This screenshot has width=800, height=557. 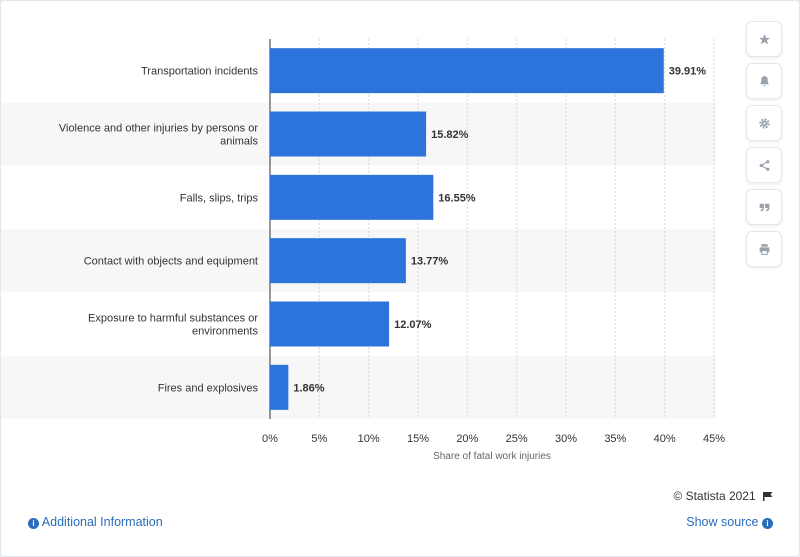 I want to click on x-tick-label: 45%, so click(x=714, y=439).